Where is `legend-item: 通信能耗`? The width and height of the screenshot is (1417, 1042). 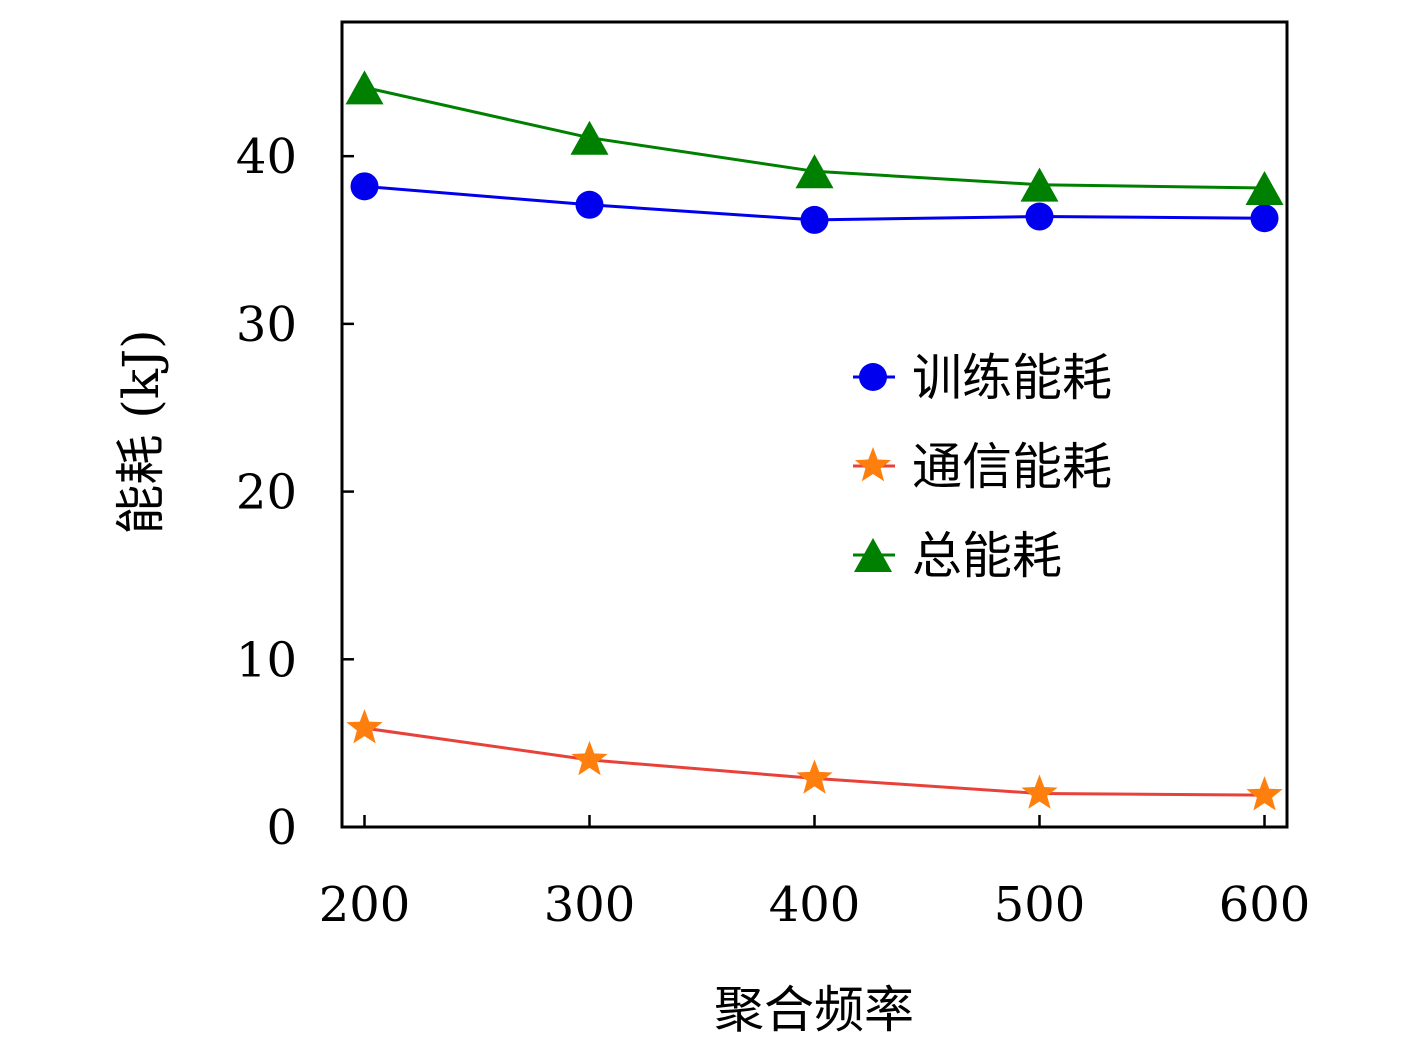 legend-item: 通信能耗 is located at coordinates (982, 467).